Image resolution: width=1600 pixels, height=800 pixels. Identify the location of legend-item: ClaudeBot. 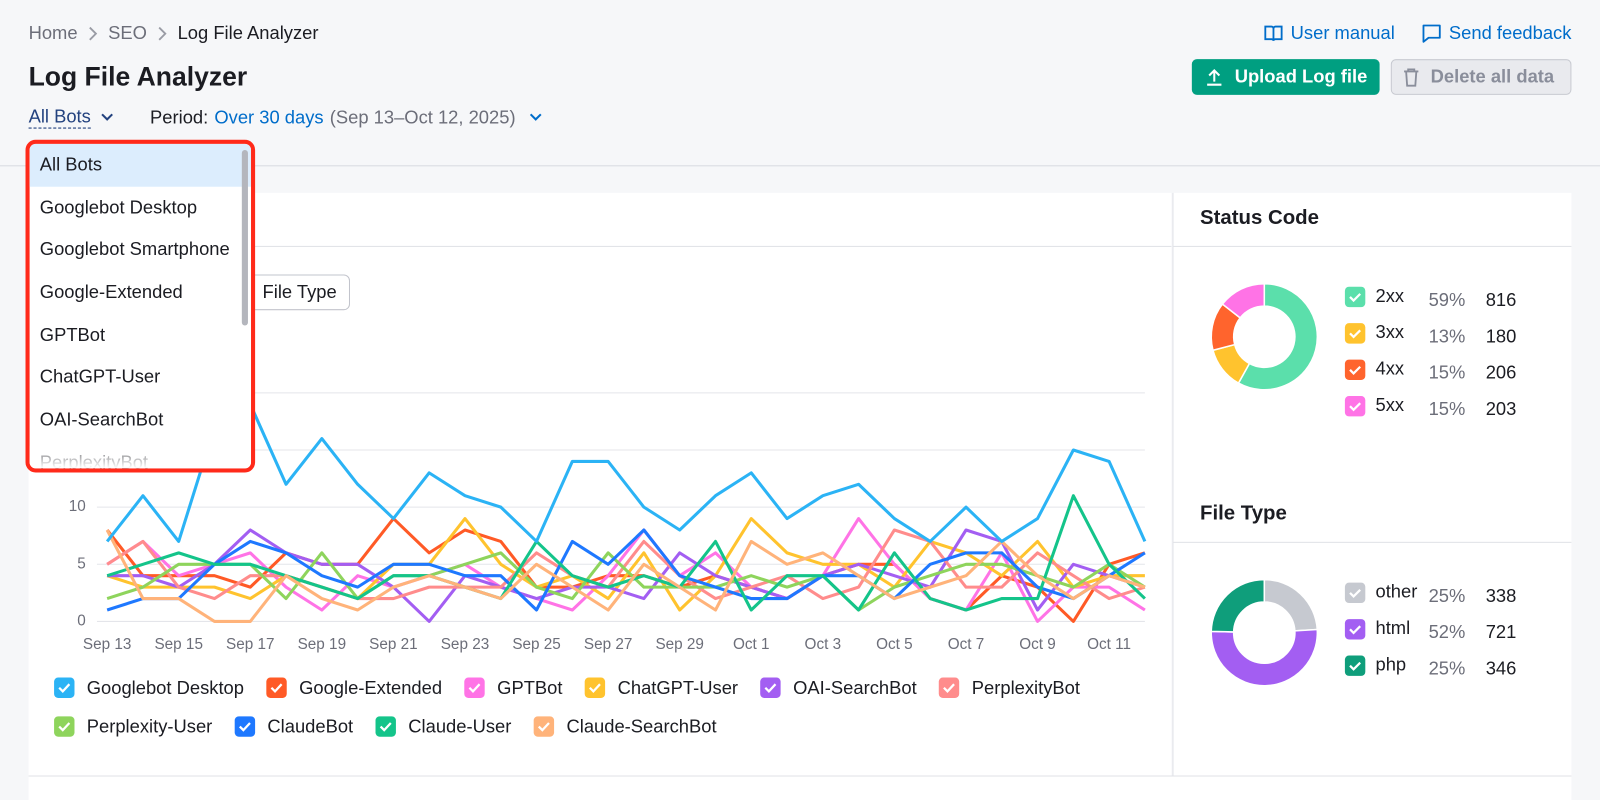
(294, 726).